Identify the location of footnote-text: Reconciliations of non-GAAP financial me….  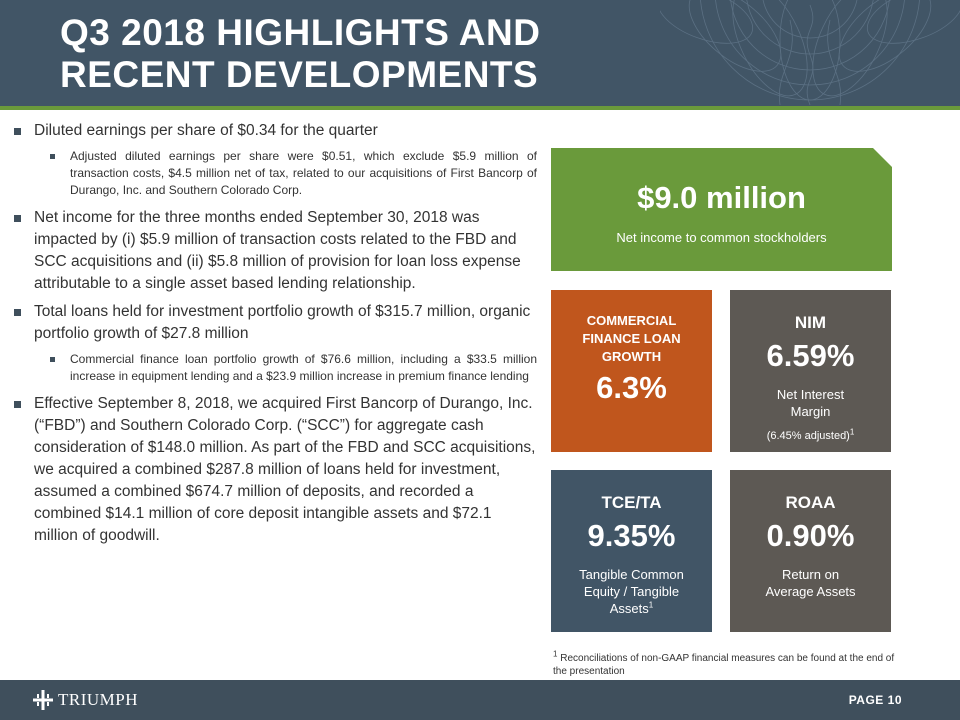
(724, 665).